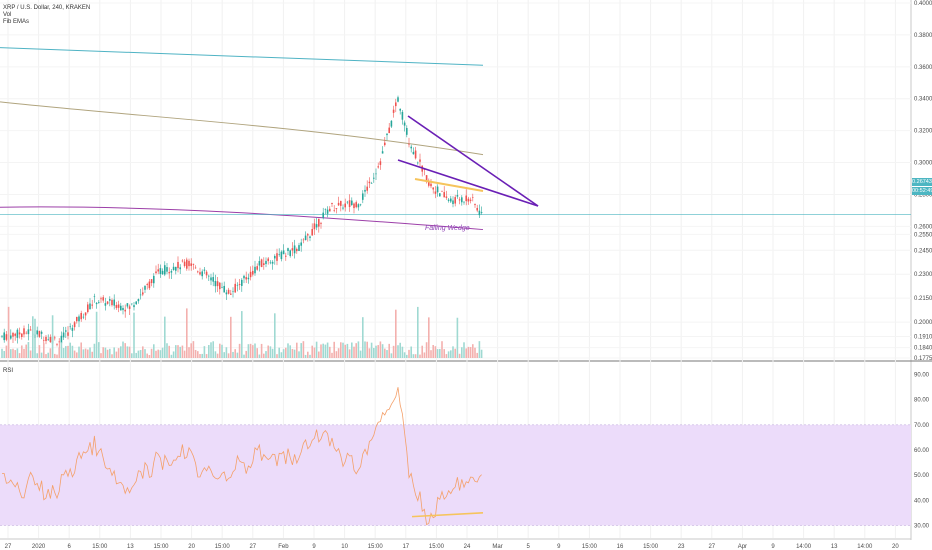 The image size is (932, 550). I want to click on time-tick-label: 10, so click(344, 547).